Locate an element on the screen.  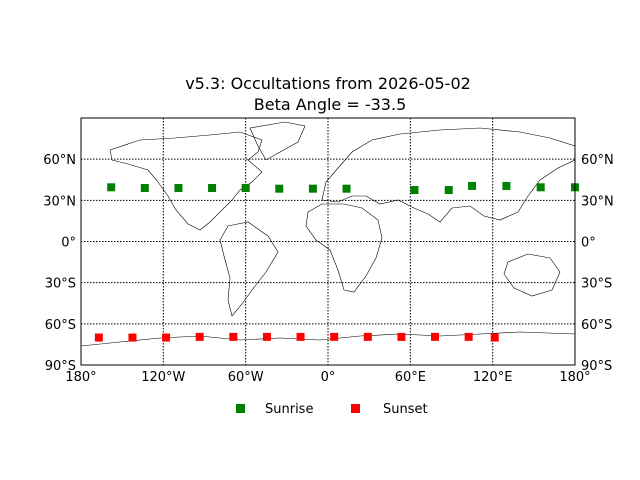
y-tick-label-left: 0° is located at coordinates (68, 243).